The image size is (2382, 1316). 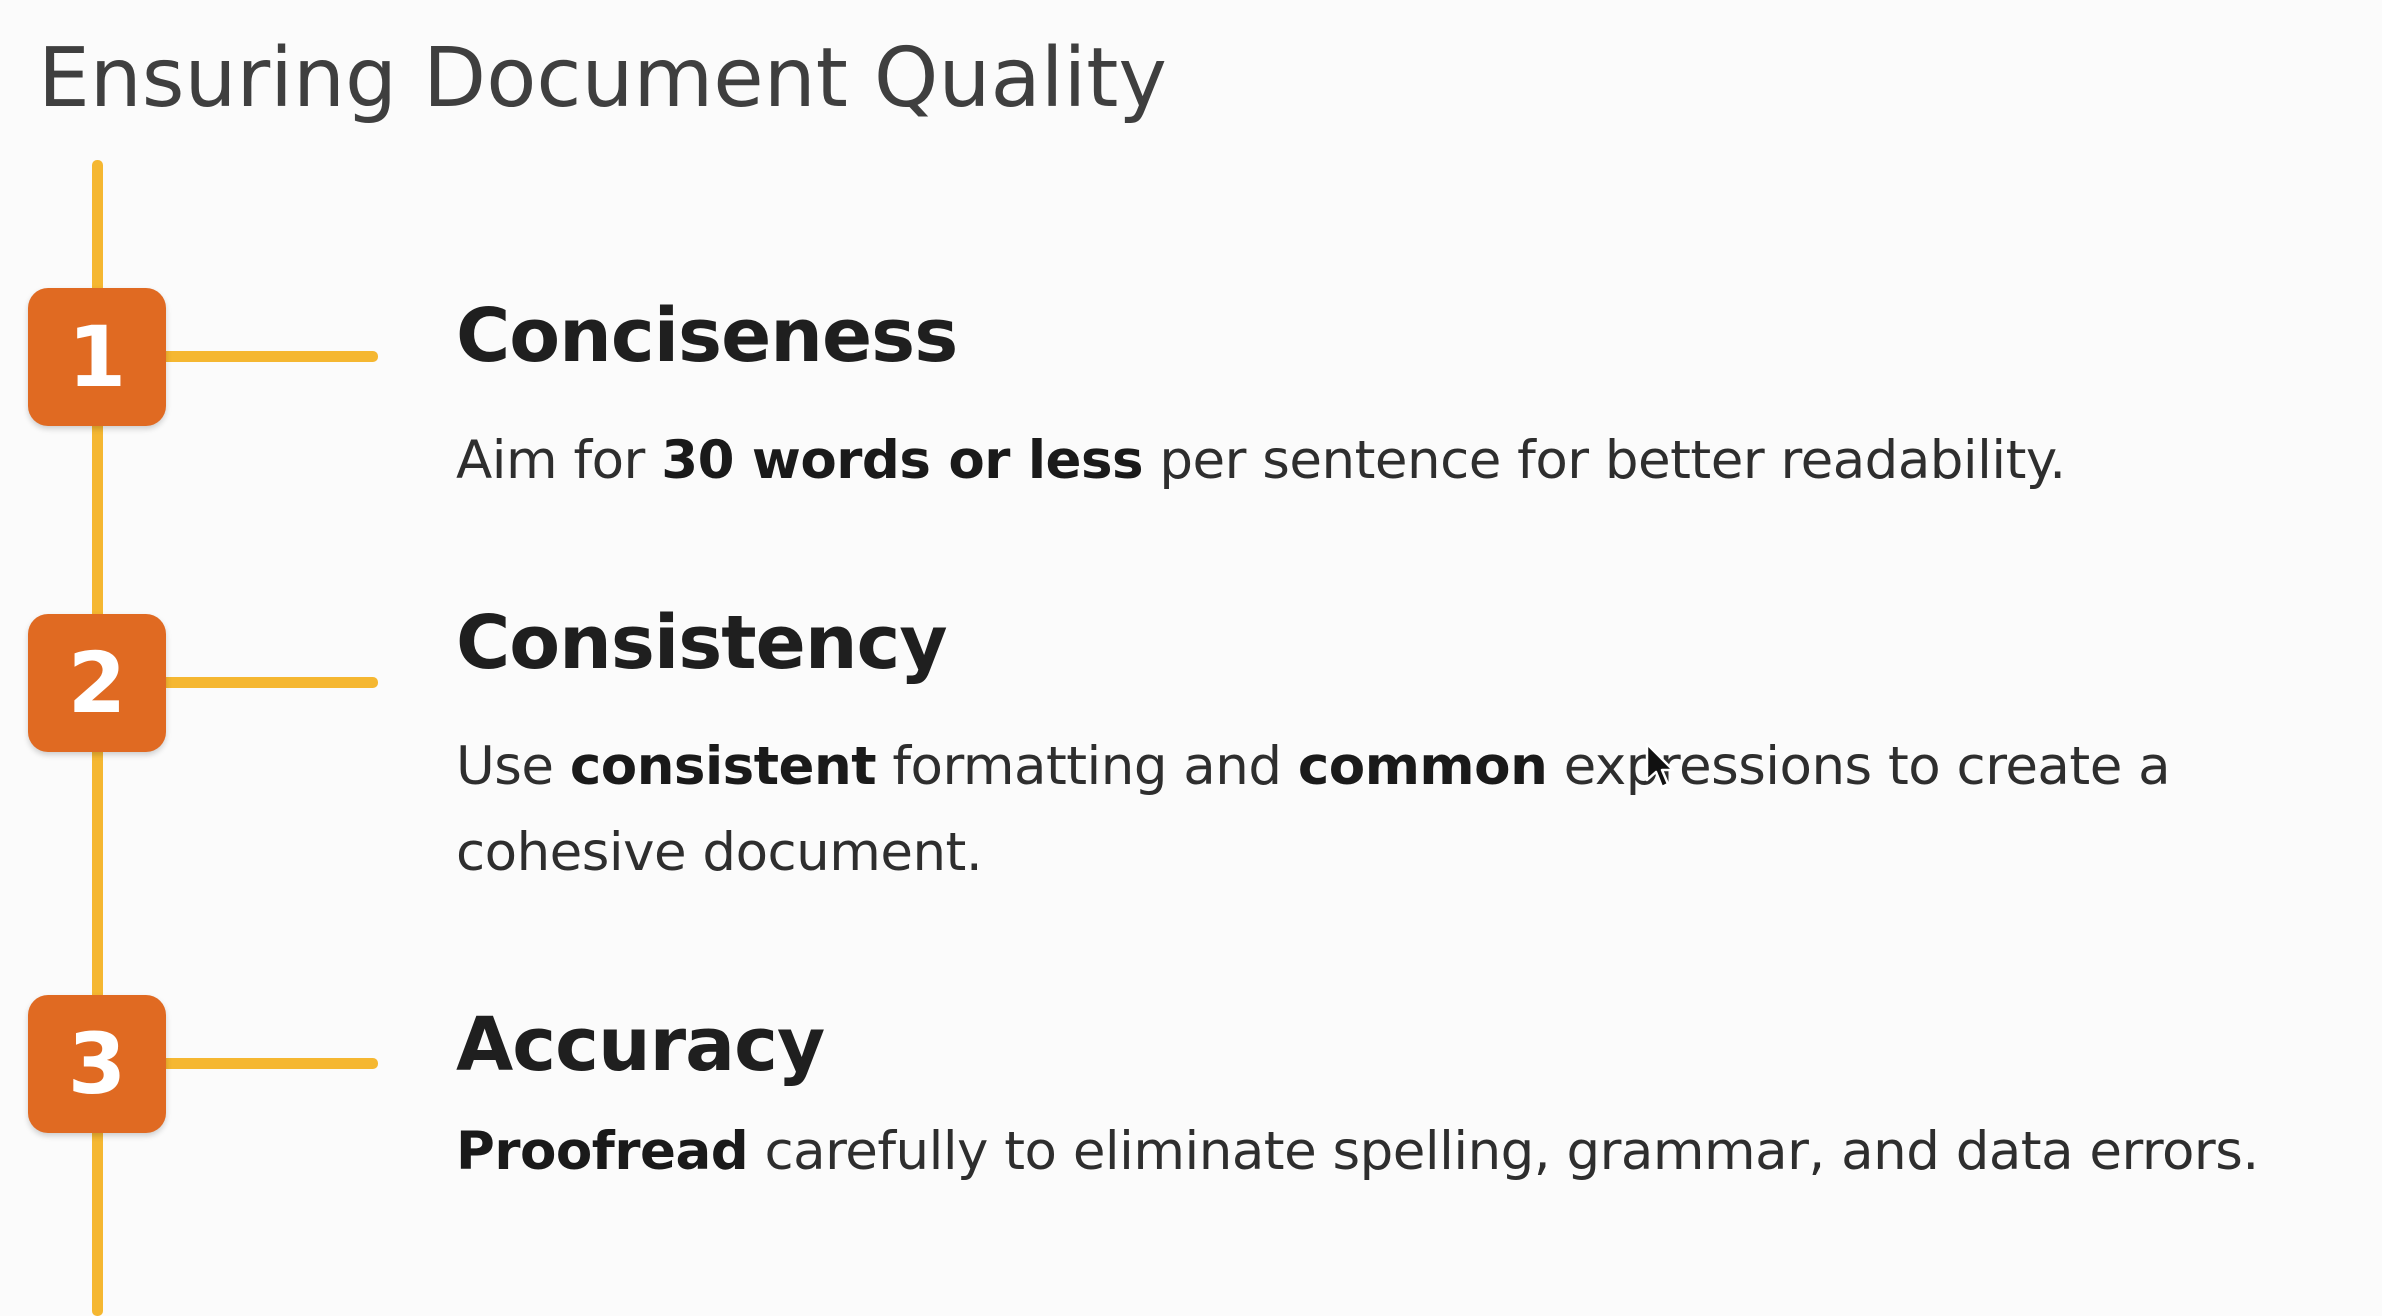 What do you see at coordinates (723, 766) in the screenshot?
I see `emphasized-text: consistent` at bounding box center [723, 766].